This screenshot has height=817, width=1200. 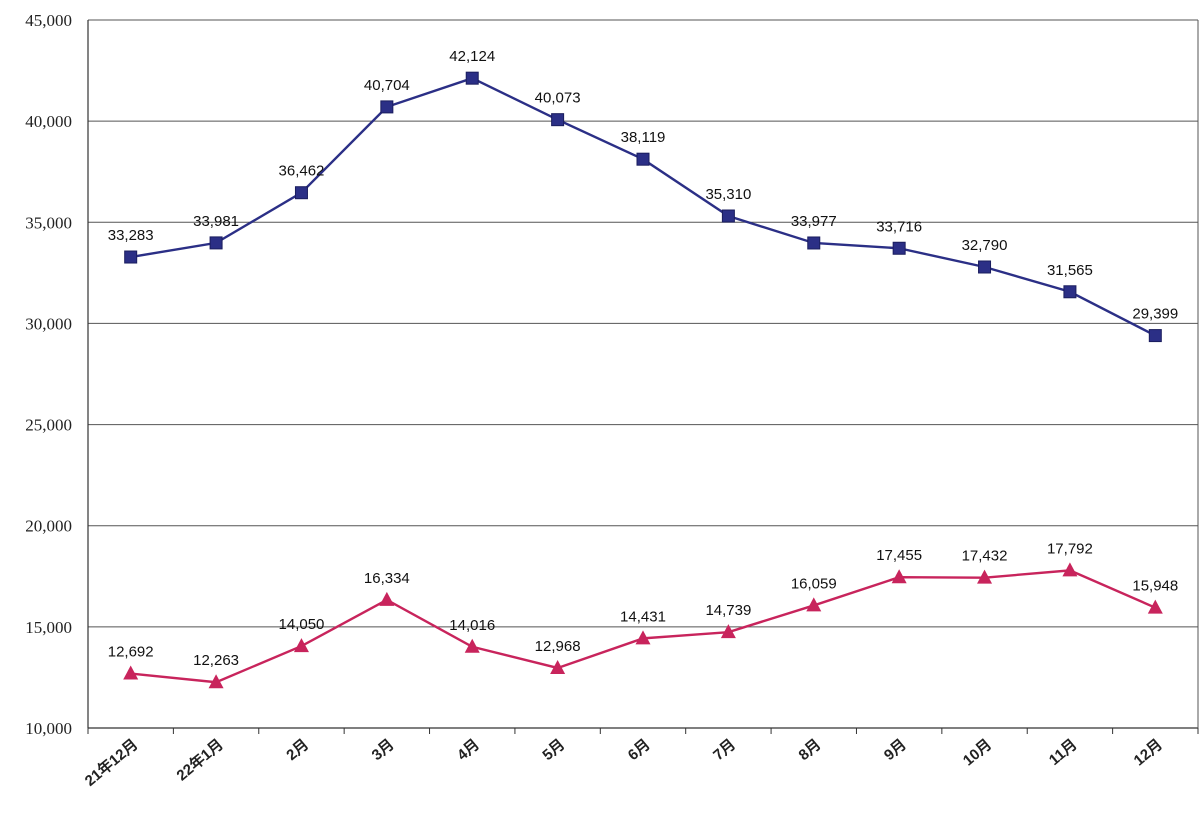 What do you see at coordinates (553, 750) in the screenshot?
I see `x-tick-label: 5月` at bounding box center [553, 750].